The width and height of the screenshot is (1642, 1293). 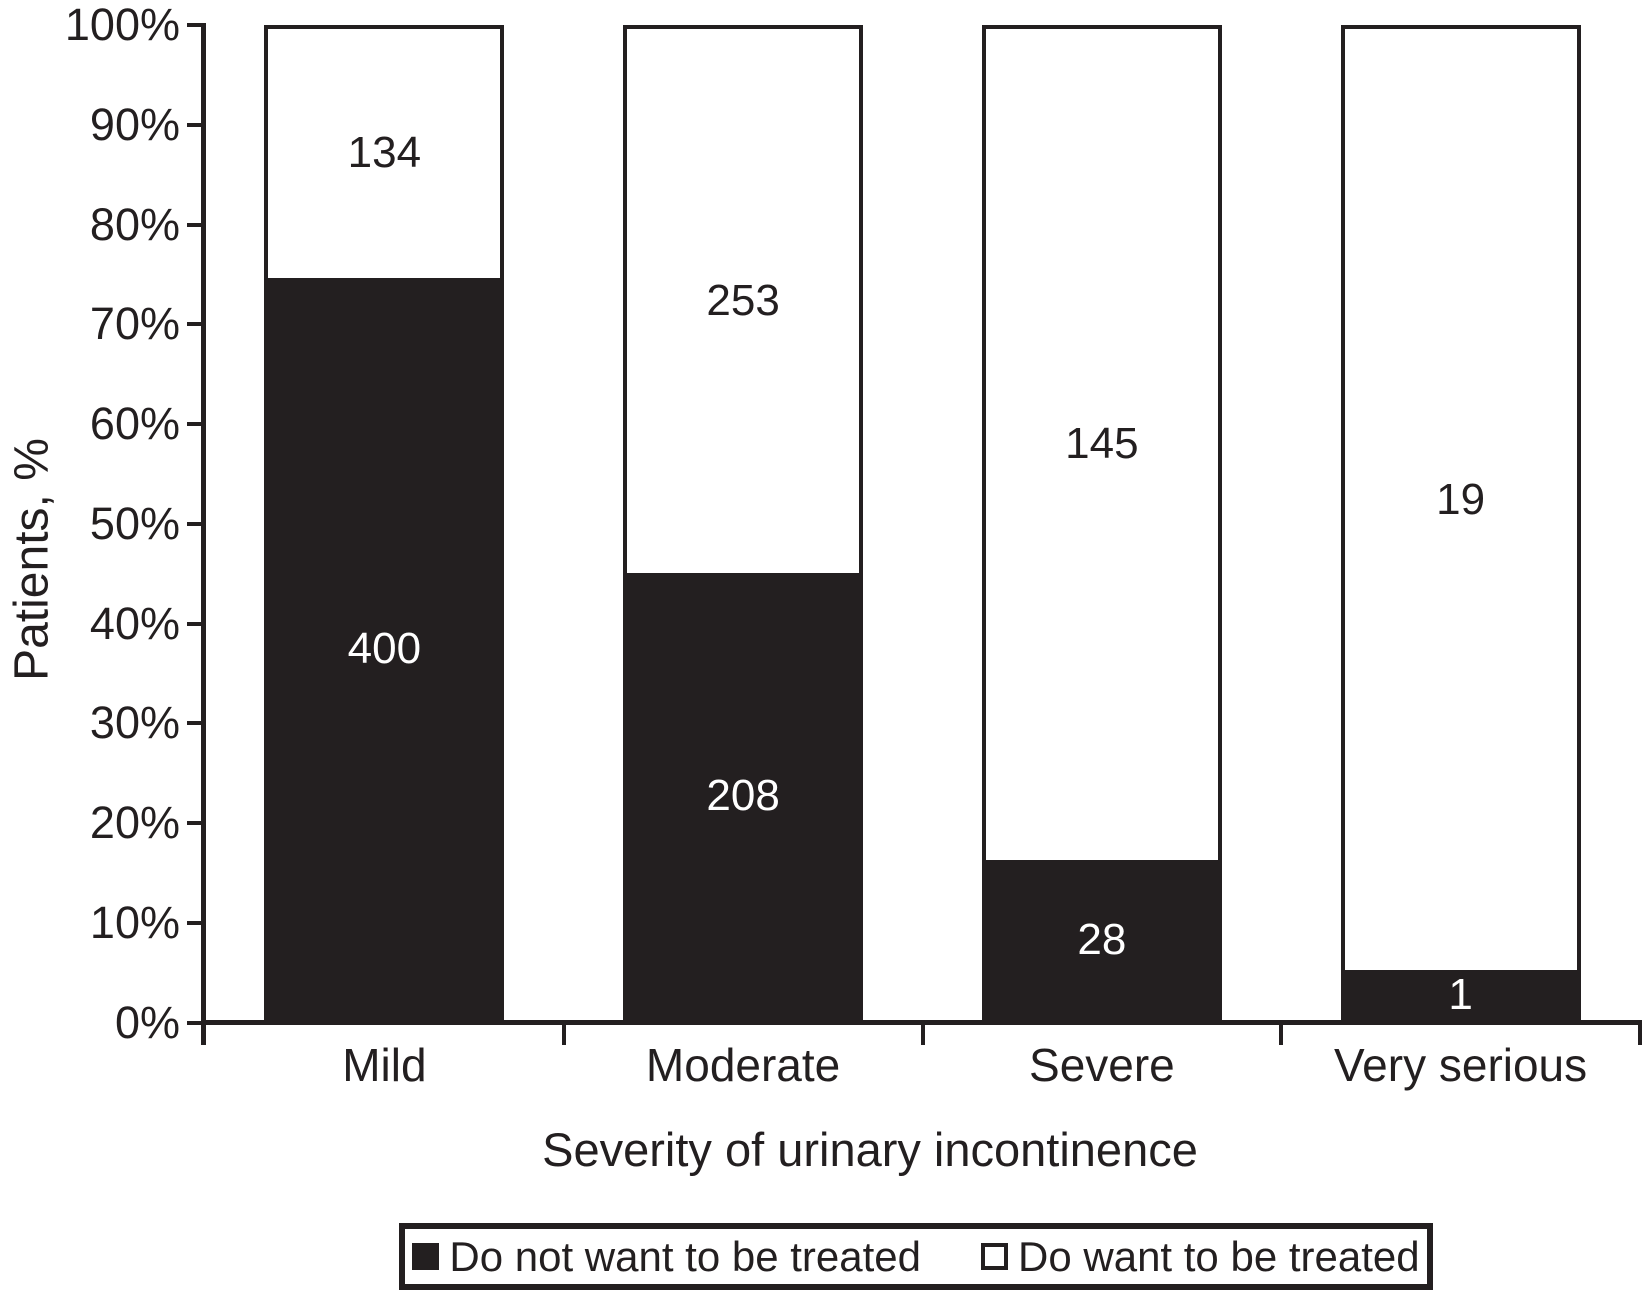 I want to click on y-tick-label: 20%, so click(x=134, y=822).